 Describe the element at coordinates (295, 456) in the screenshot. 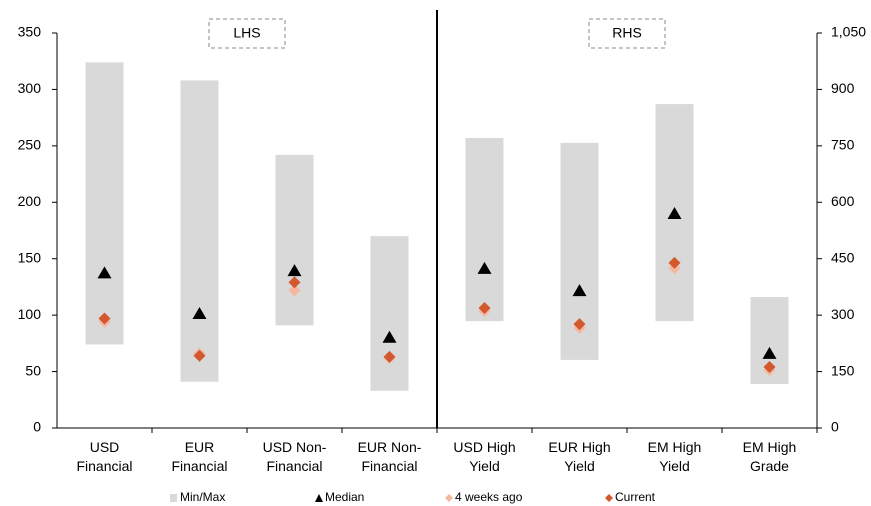

I see `x-tick-label: USD Non-Financial` at that location.